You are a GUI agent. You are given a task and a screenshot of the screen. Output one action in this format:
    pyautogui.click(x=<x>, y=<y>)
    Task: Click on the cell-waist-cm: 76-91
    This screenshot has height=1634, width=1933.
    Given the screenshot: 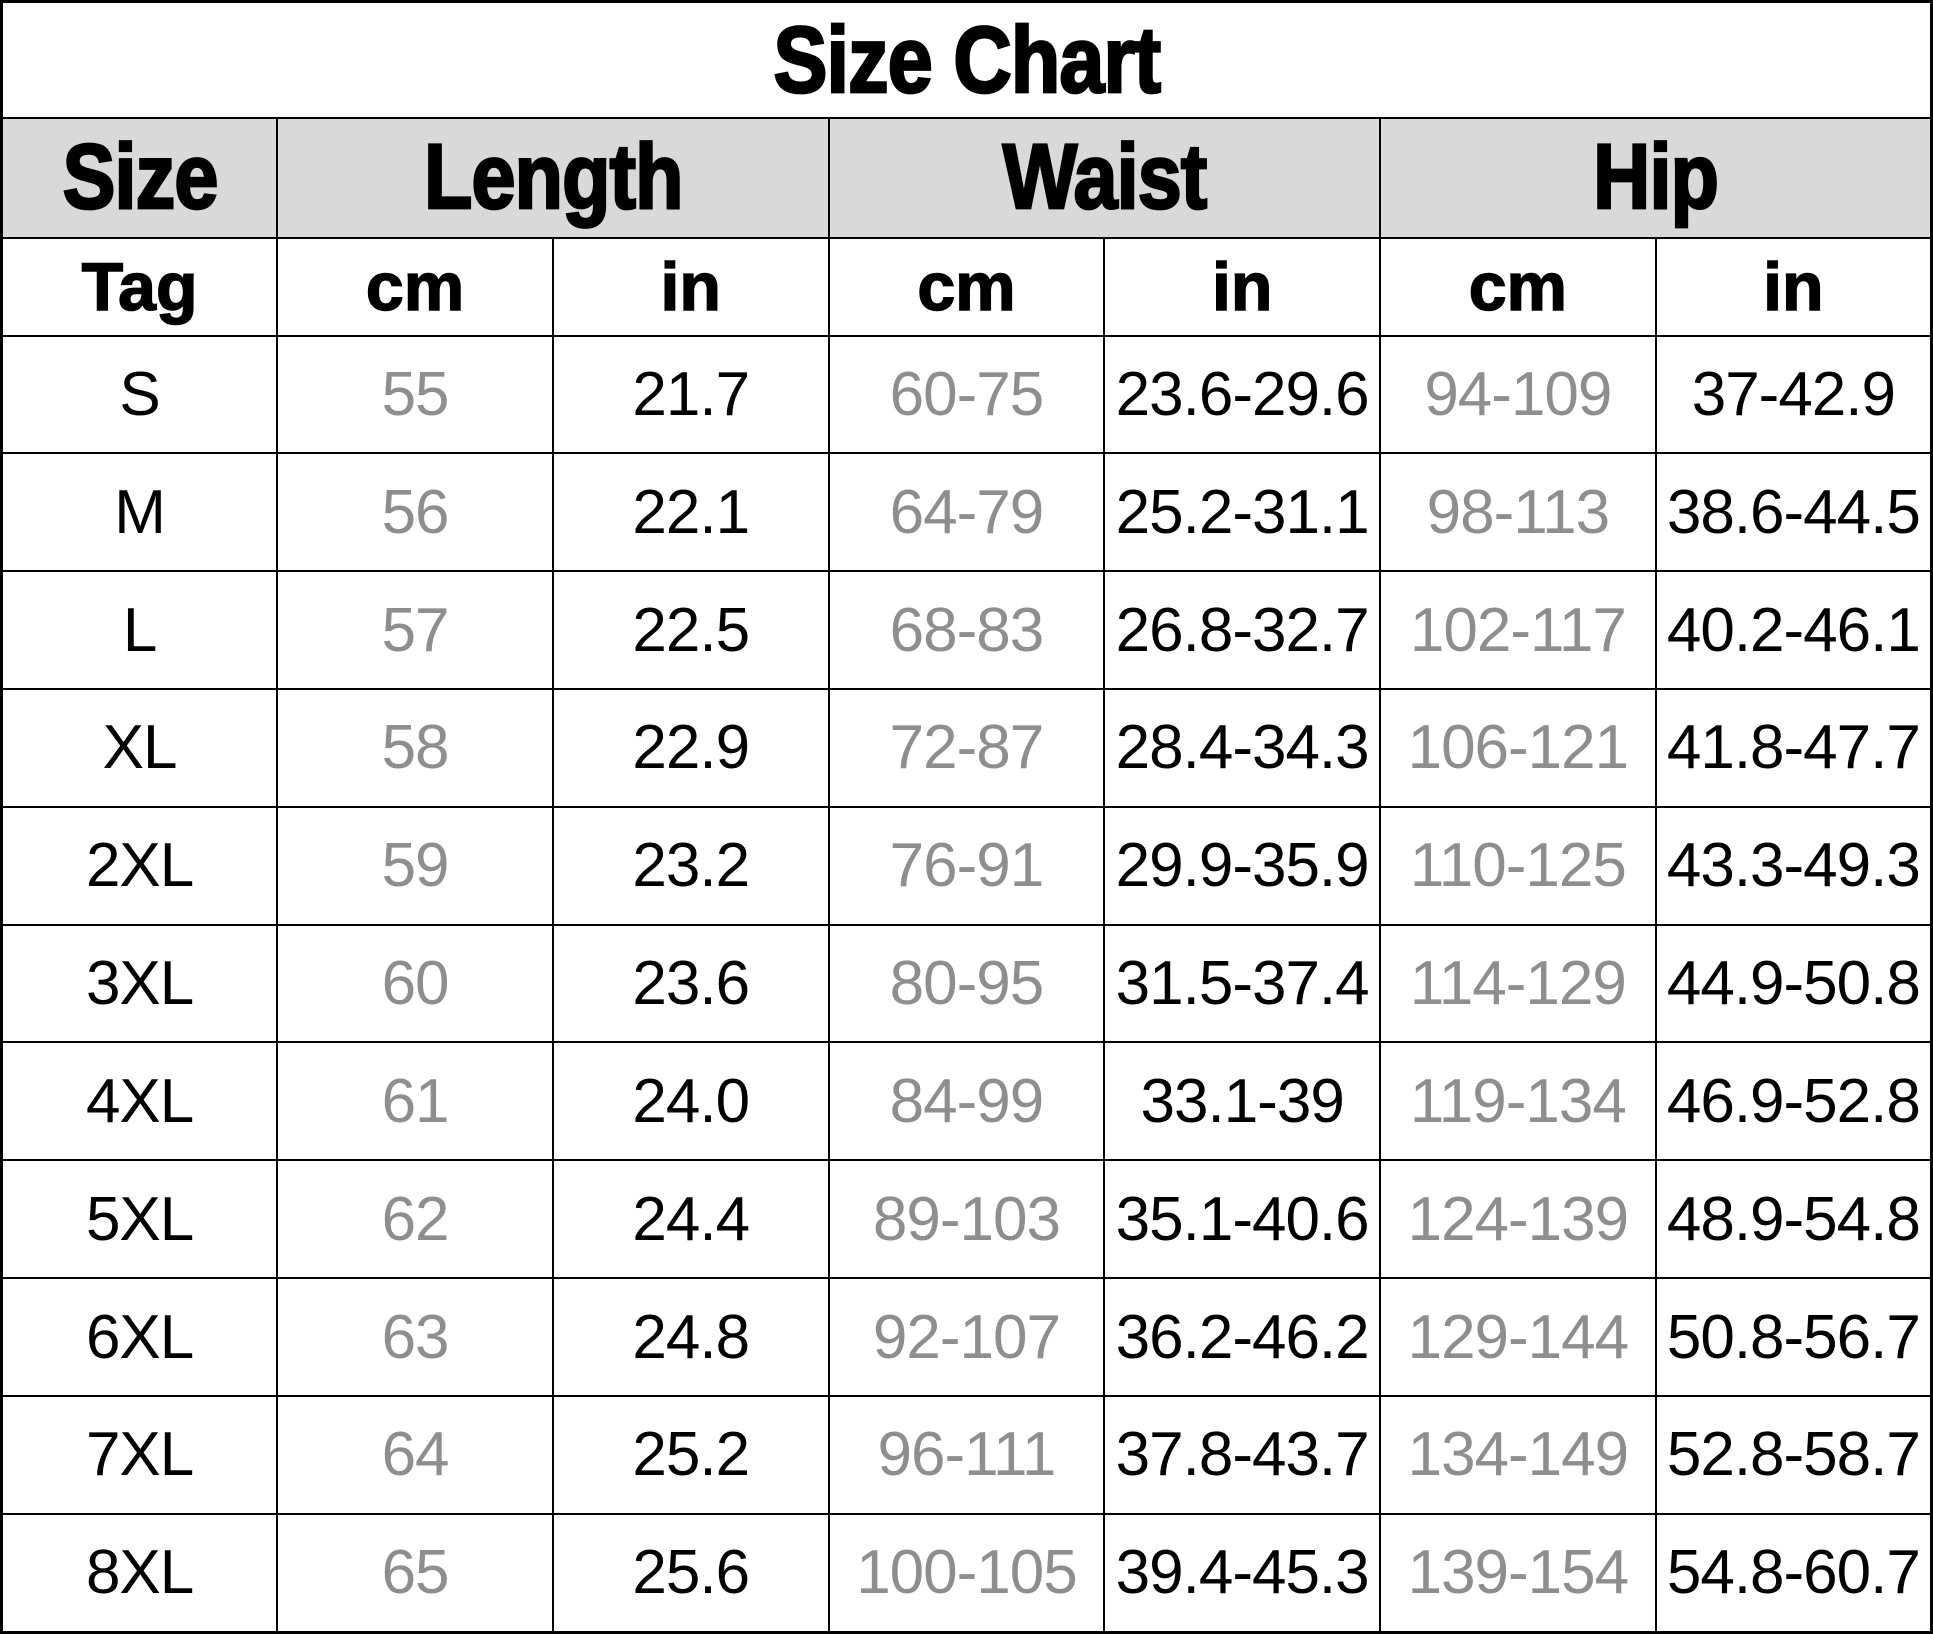 What is the action you would take?
    pyautogui.click(x=966, y=865)
    